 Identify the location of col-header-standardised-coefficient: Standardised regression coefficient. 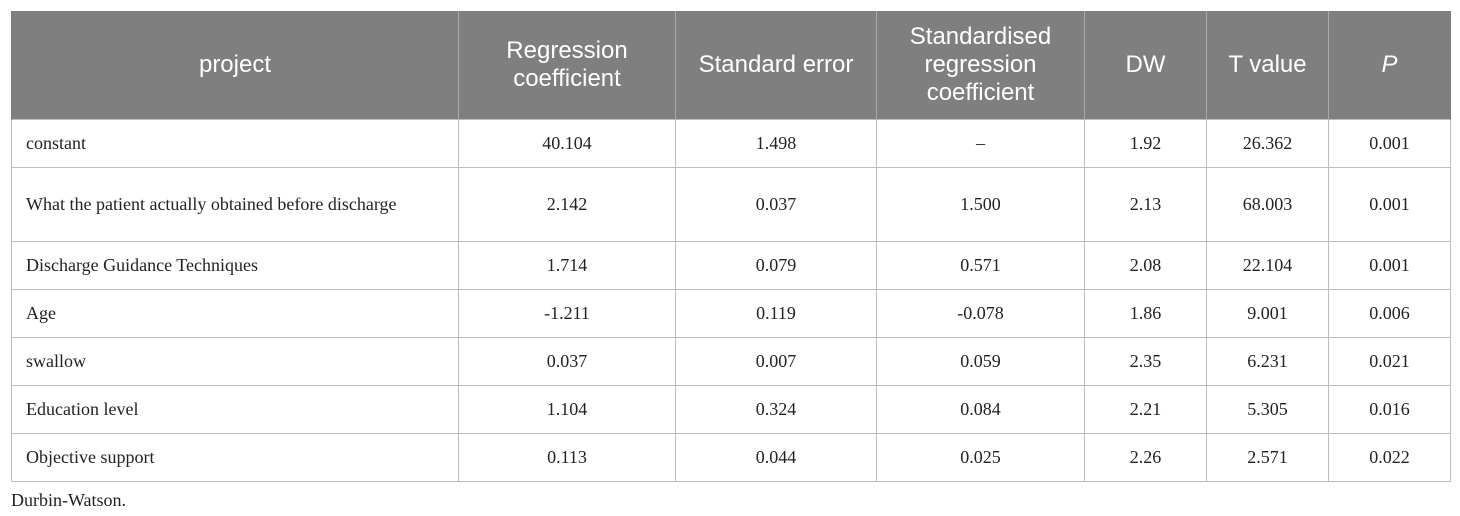
(980, 65).